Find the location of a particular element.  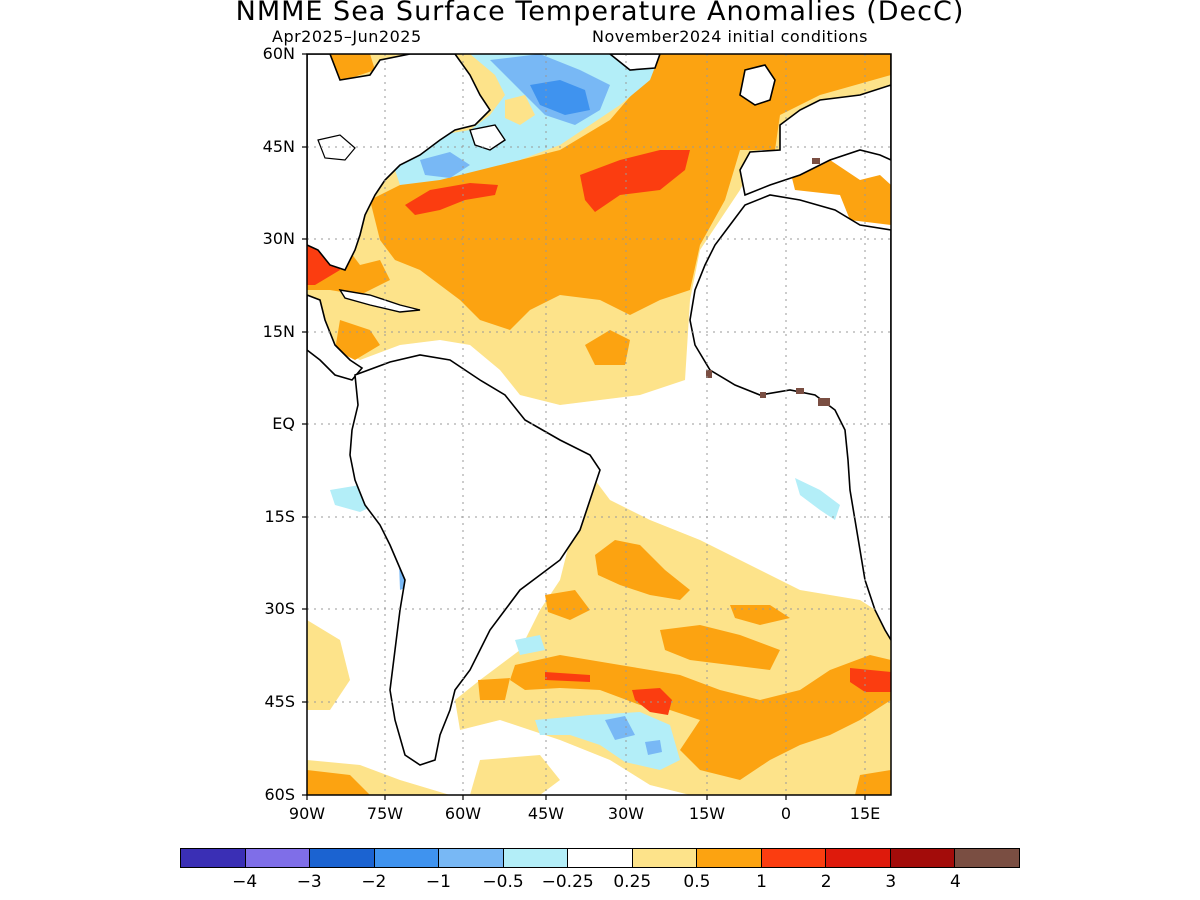

colorbar-label: 4 is located at coordinates (955, 882).